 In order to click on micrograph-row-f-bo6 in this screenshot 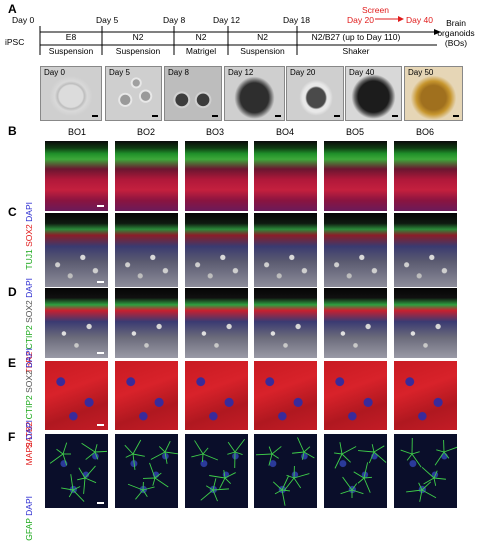, I will do `click(425, 471)`.